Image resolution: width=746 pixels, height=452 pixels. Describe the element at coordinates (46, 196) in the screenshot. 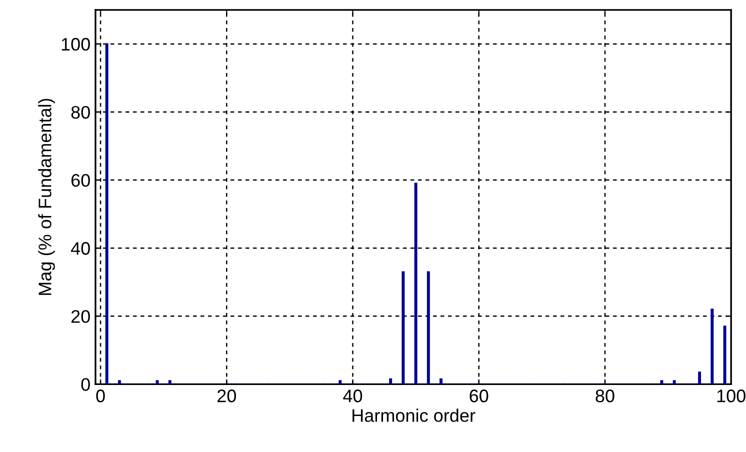

I see `y-axis-title: Mag (% of Fundamental)` at that location.